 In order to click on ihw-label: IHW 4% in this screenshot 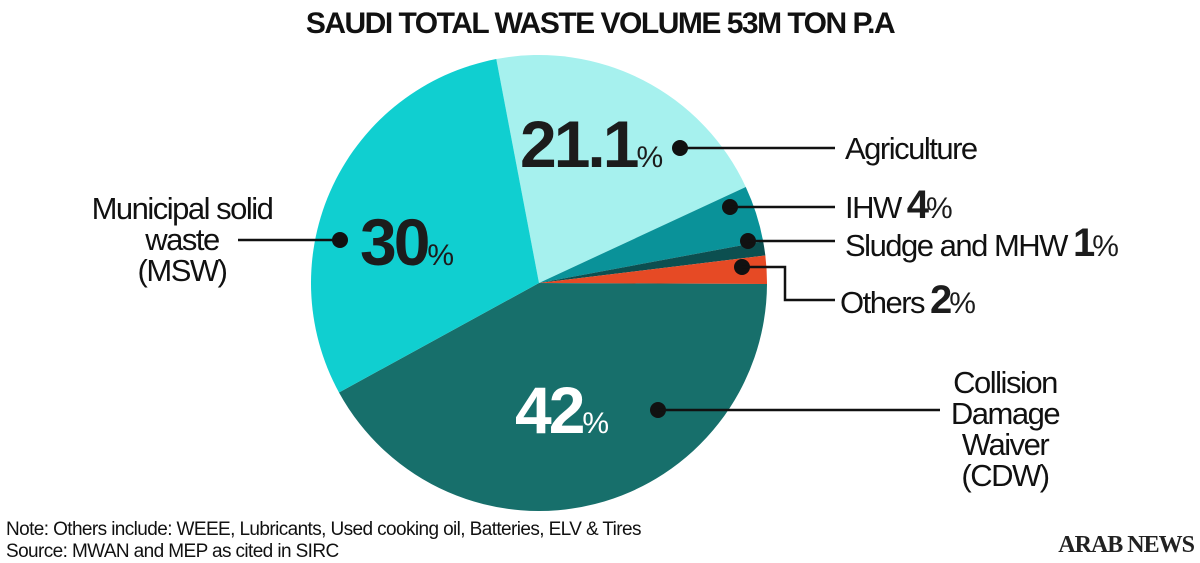, I will do `click(899, 205)`.